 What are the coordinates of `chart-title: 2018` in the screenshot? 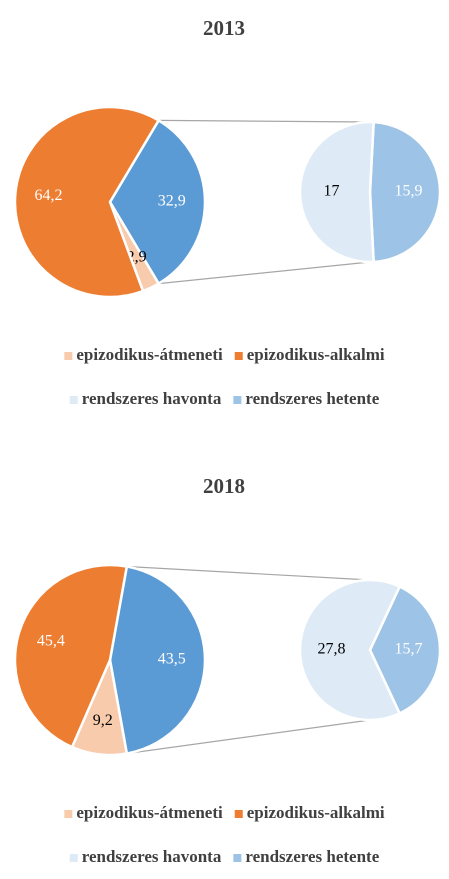 It's located at (224, 486).